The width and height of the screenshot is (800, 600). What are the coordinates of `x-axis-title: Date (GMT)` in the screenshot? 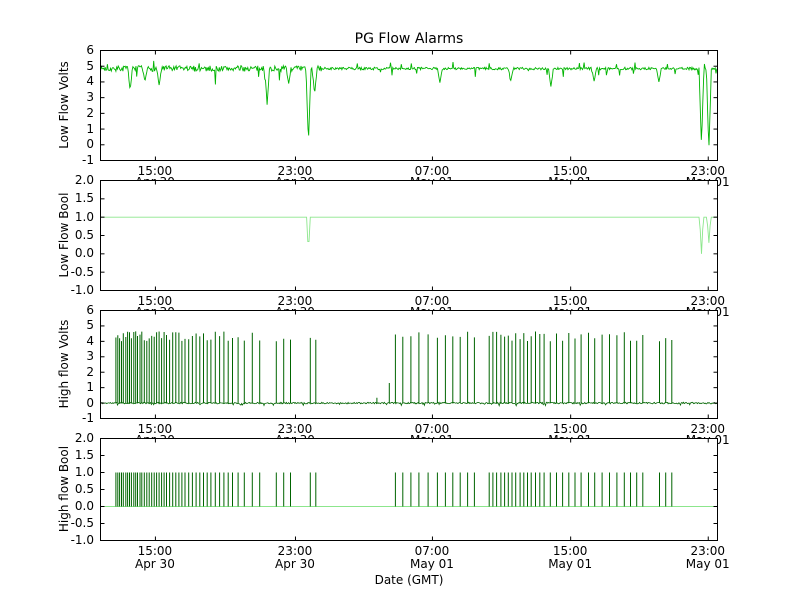 It's located at (409, 580).